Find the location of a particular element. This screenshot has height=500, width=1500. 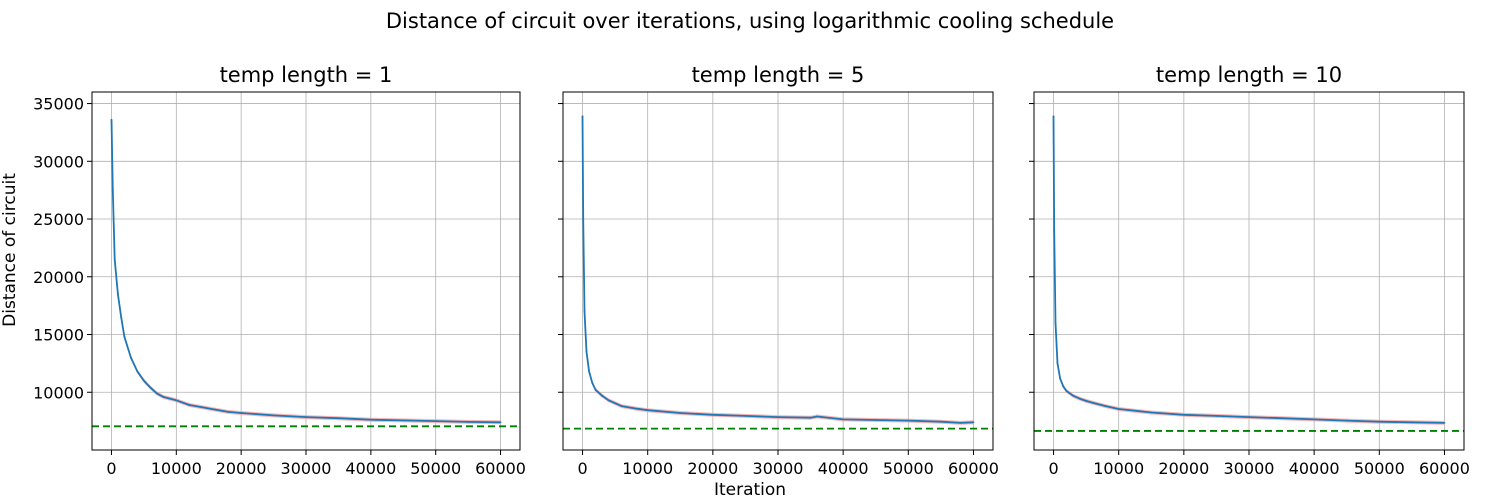

y-tick-label: 35000 is located at coordinates (58, 104).